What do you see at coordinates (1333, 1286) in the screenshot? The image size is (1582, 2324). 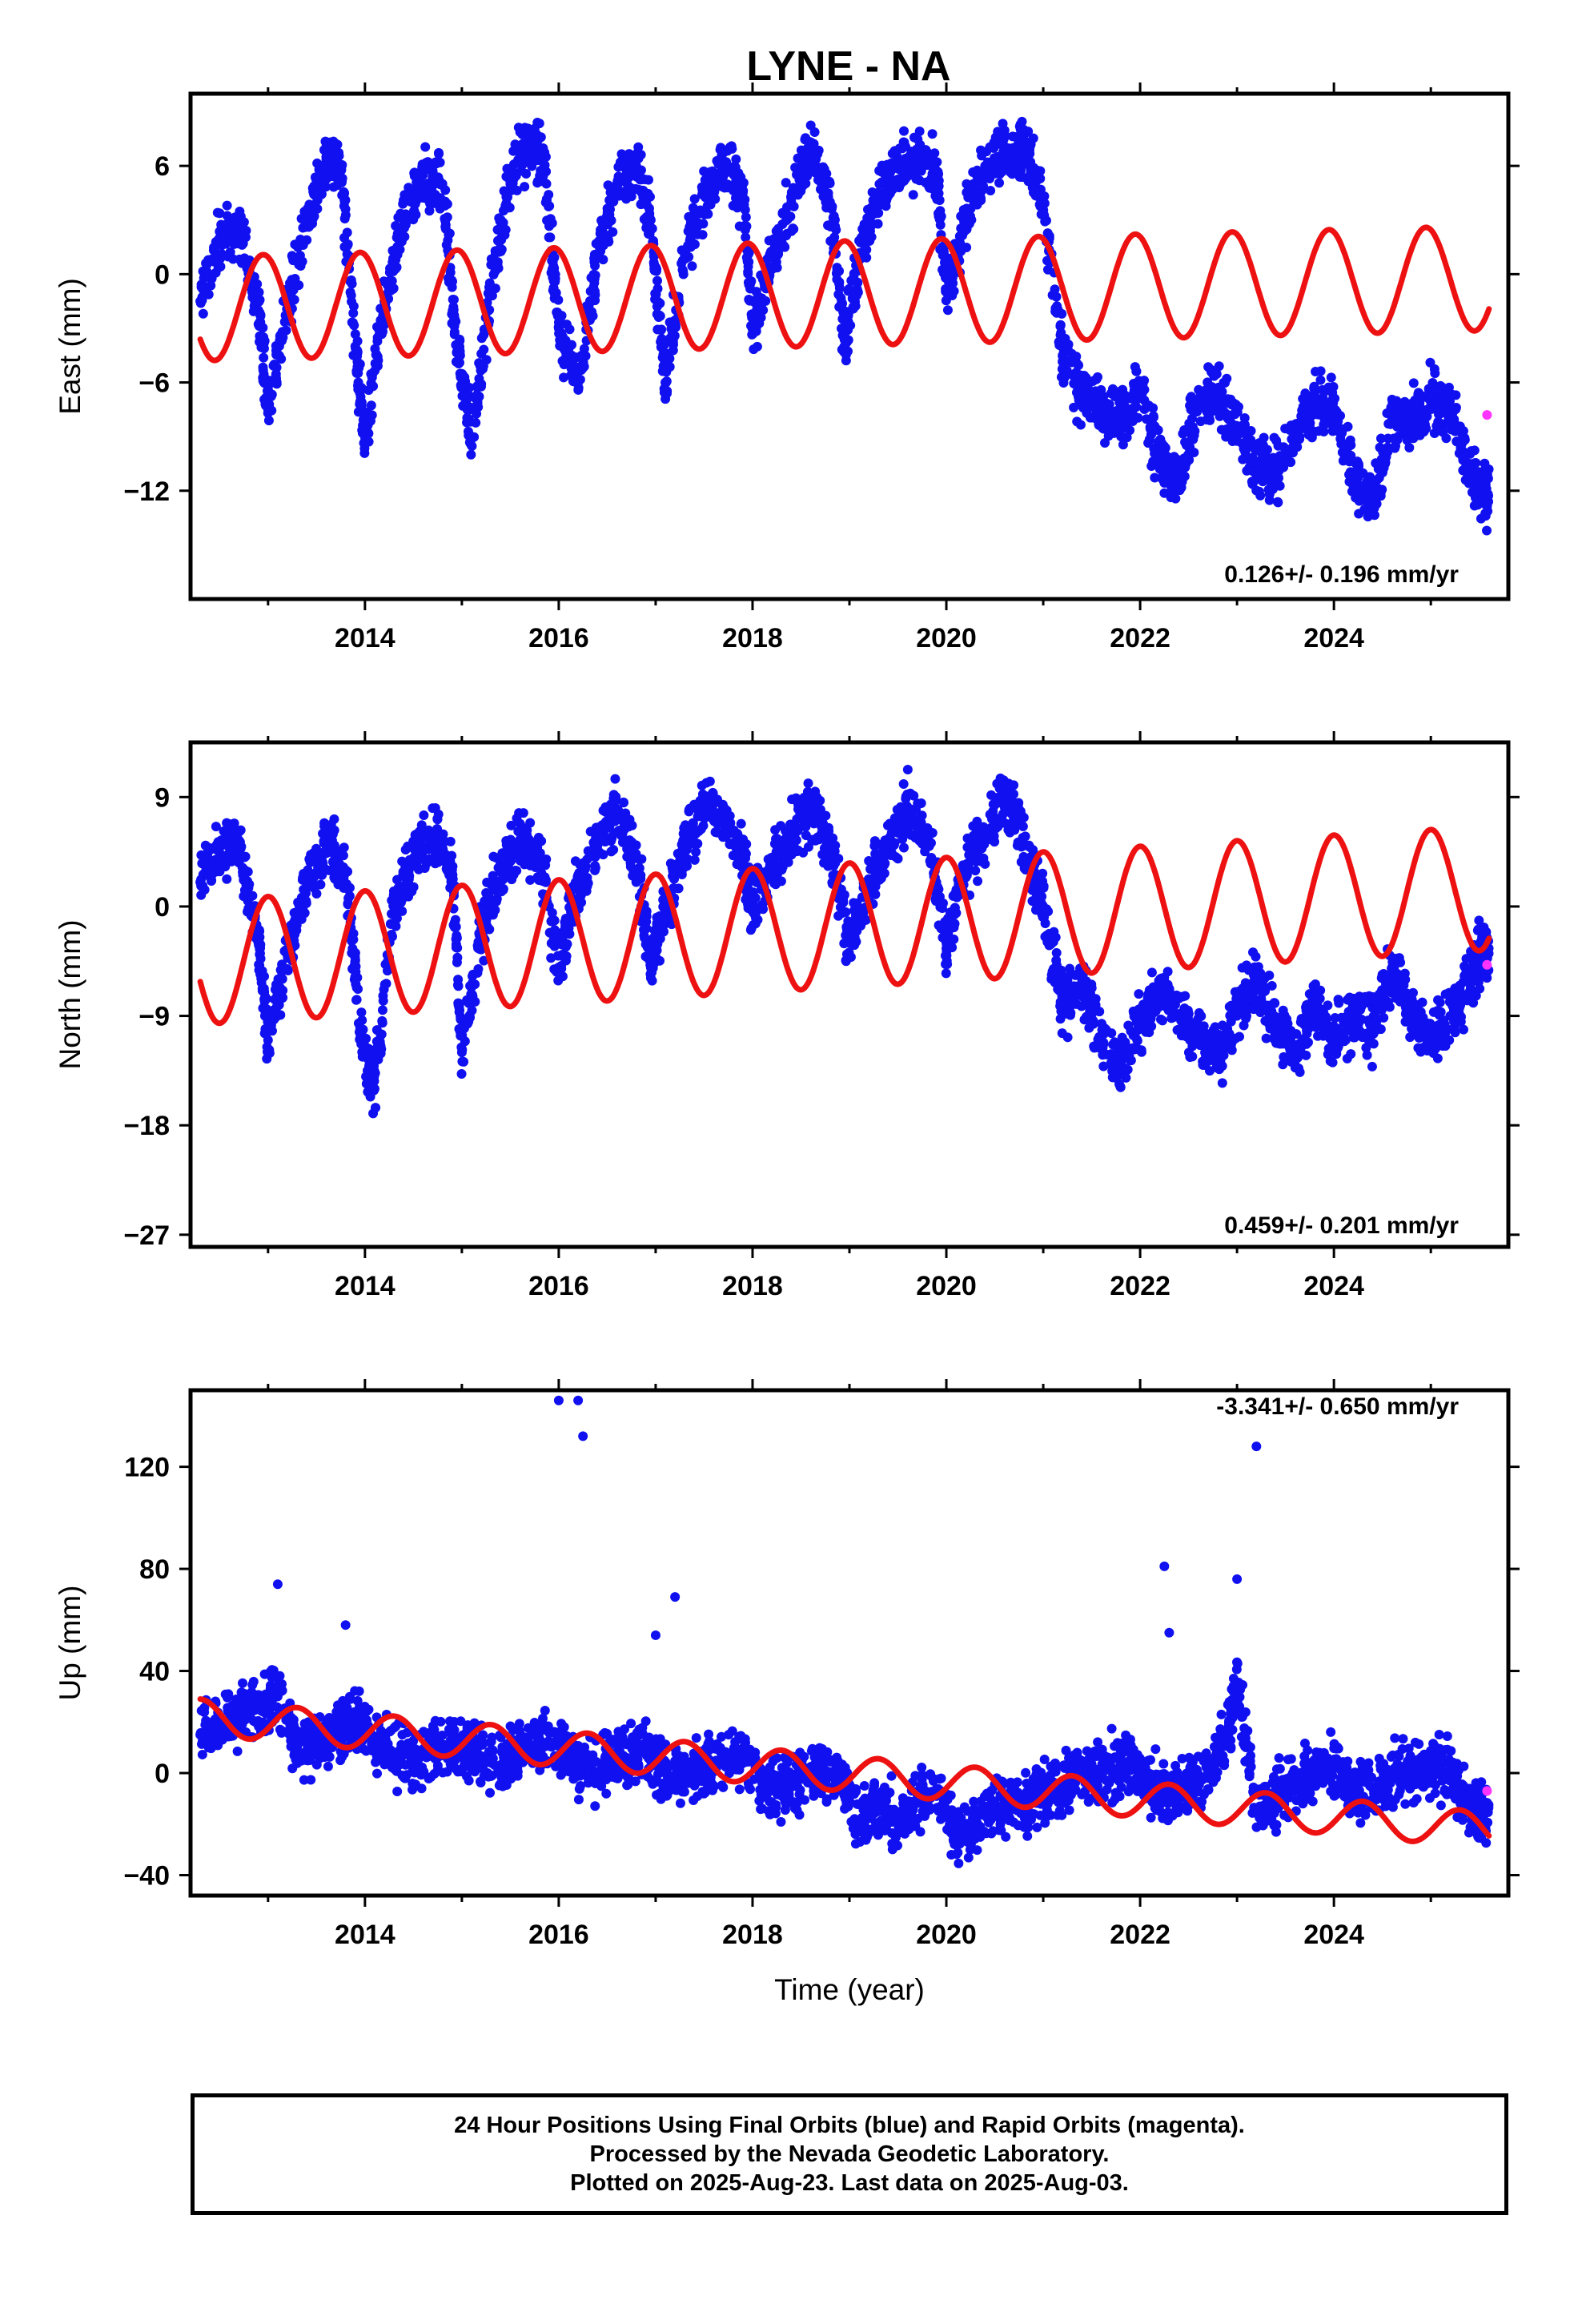 I see `north-x-tick-label: 2024` at bounding box center [1333, 1286].